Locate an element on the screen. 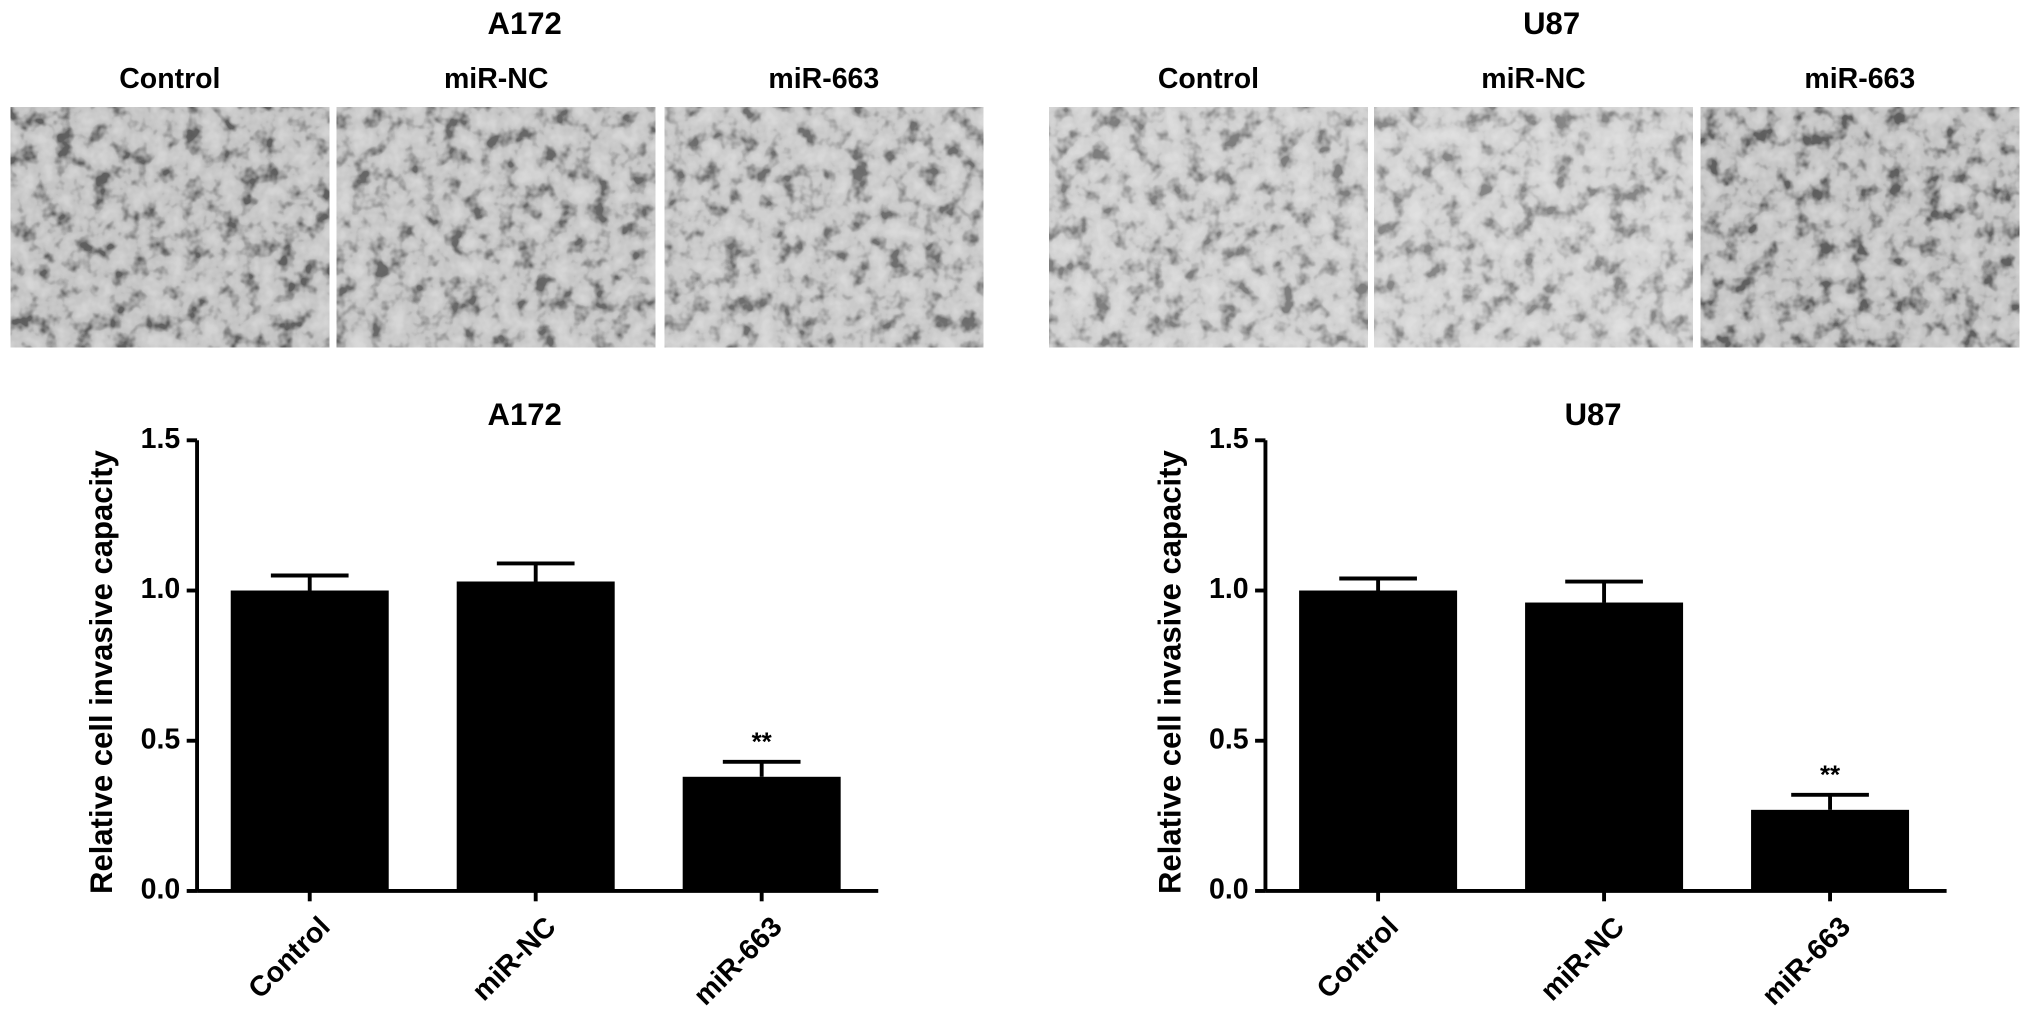 This screenshot has width=2031, height=1036. panel-title: A172 is located at coordinates (525, 23).